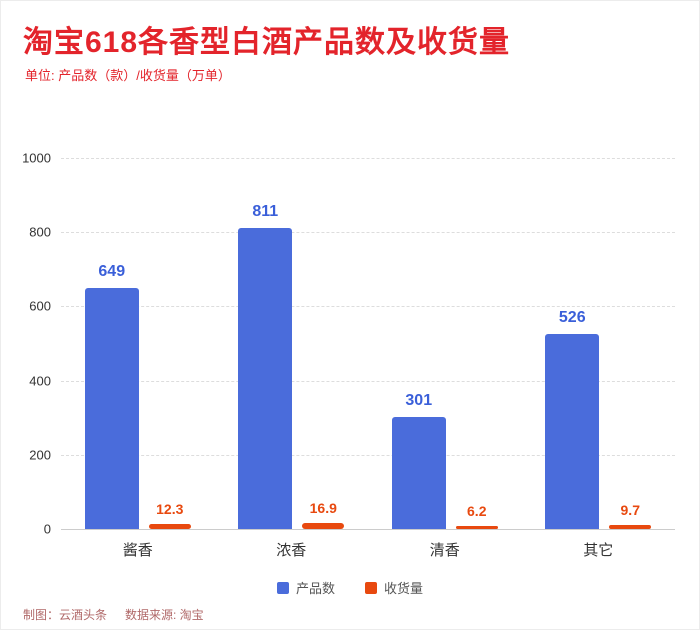 The image size is (700, 630). I want to click on footer-credit: 制图：云酒头条, so click(65, 615).